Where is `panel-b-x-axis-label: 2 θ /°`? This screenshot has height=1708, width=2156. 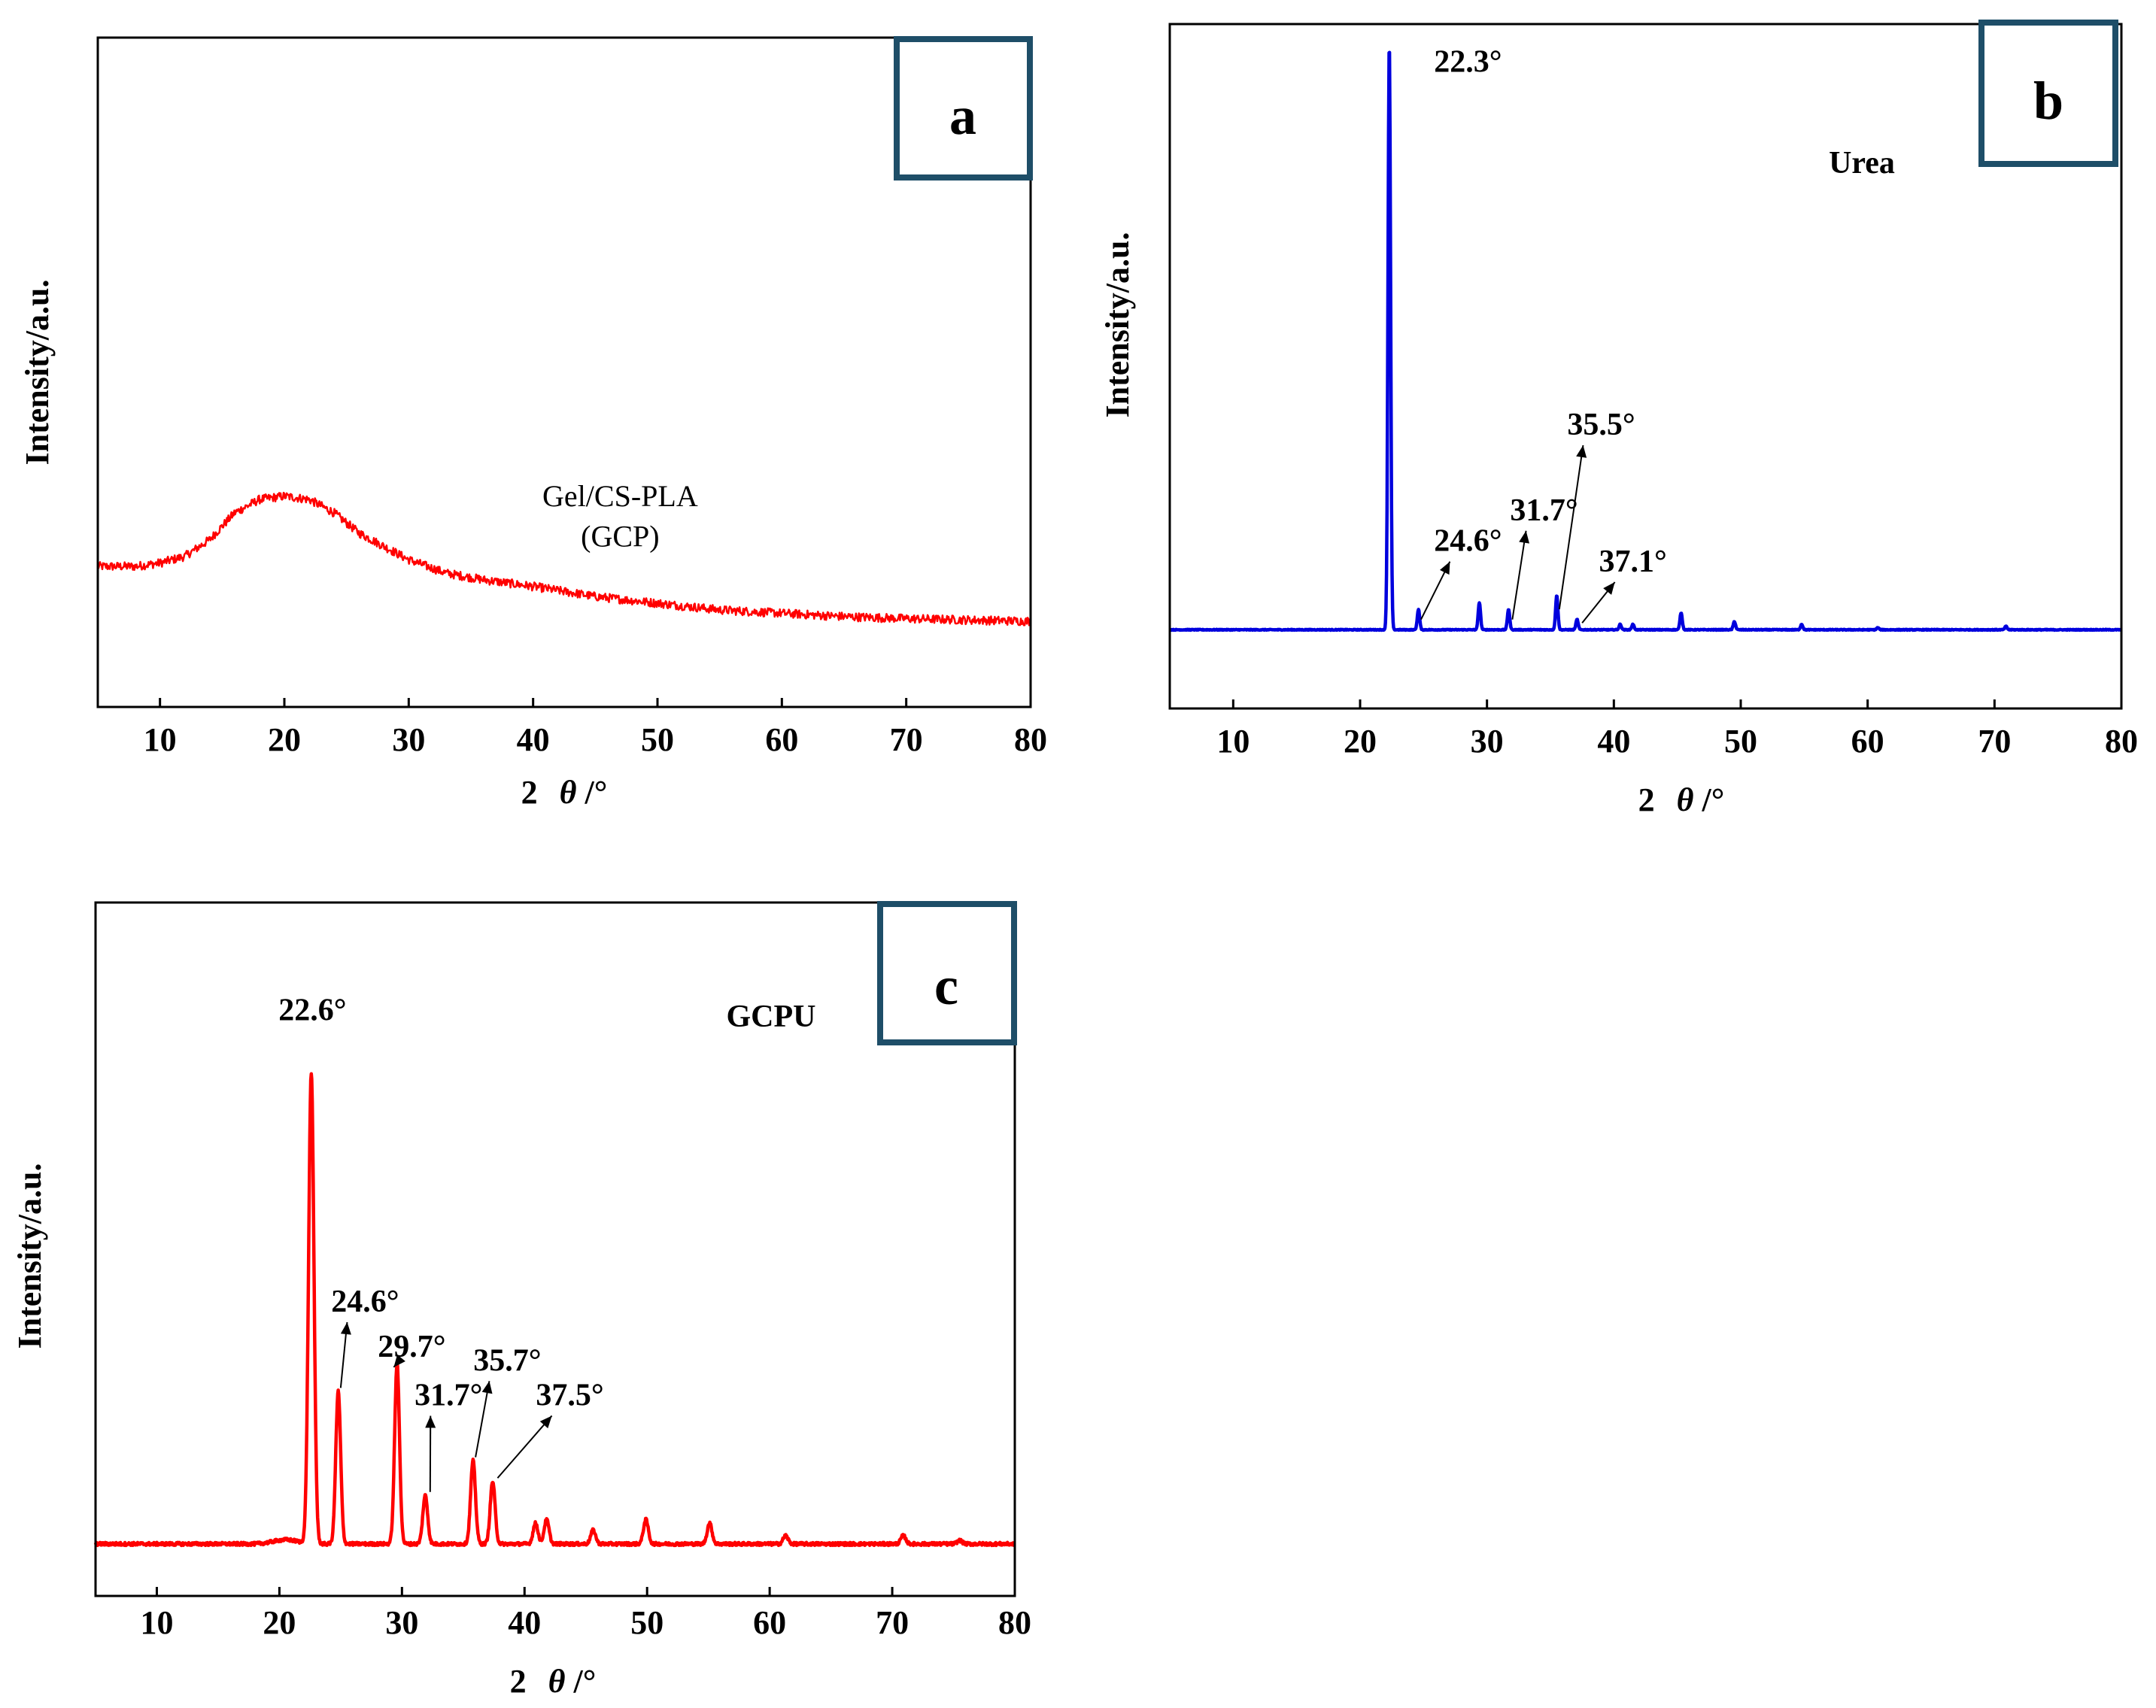
panel-b-x-axis-label: 2 θ /° is located at coordinates (1681, 800).